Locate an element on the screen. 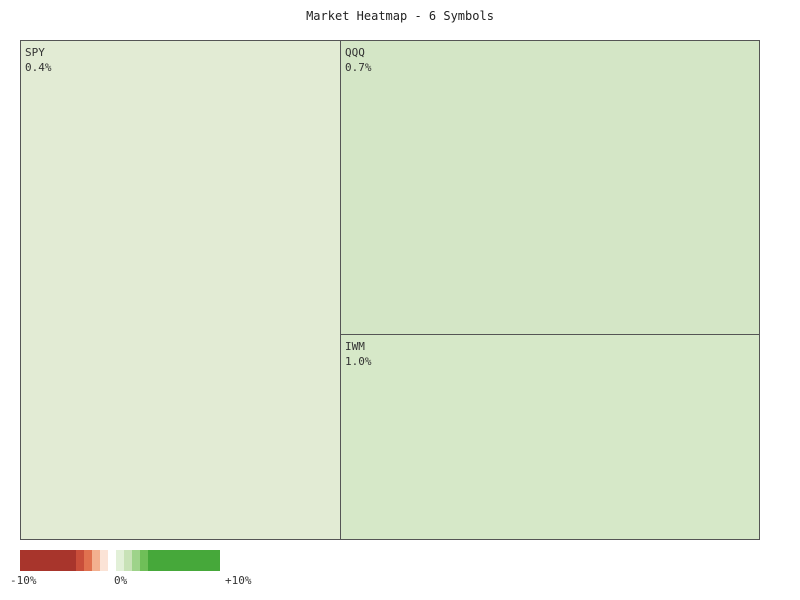 The height and width of the screenshot is (600, 800). color-scale-legend is located at coordinates (120, 560).